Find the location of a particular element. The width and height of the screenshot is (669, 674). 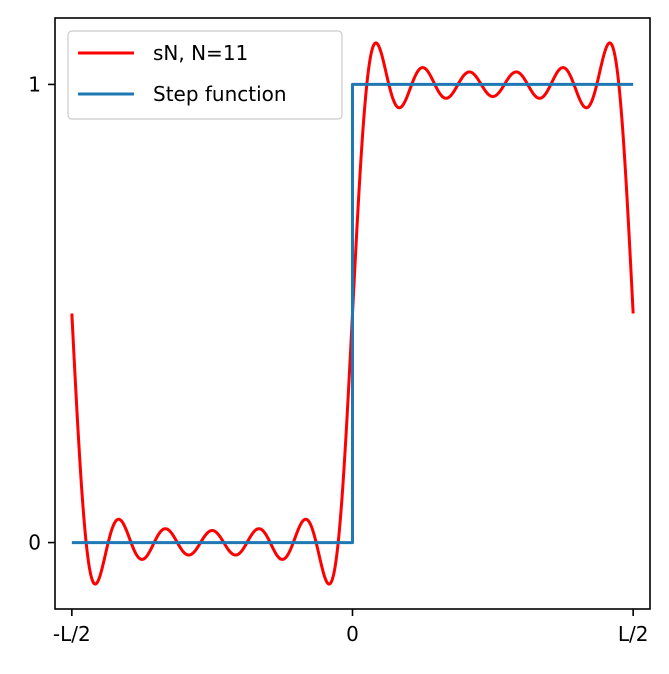

legend-box is located at coordinates (205, 75).